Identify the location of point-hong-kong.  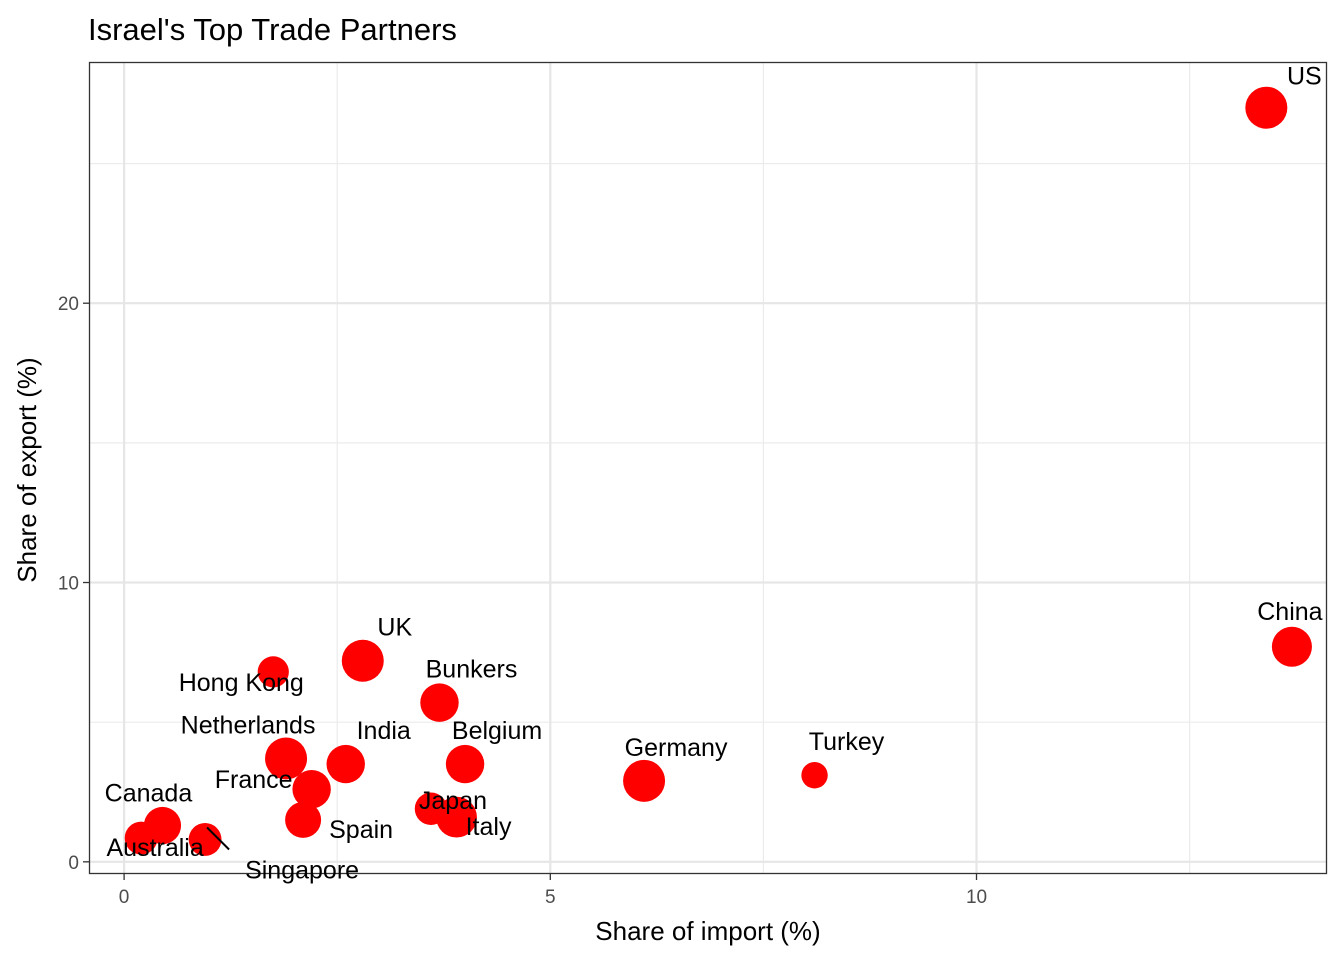
(273, 672).